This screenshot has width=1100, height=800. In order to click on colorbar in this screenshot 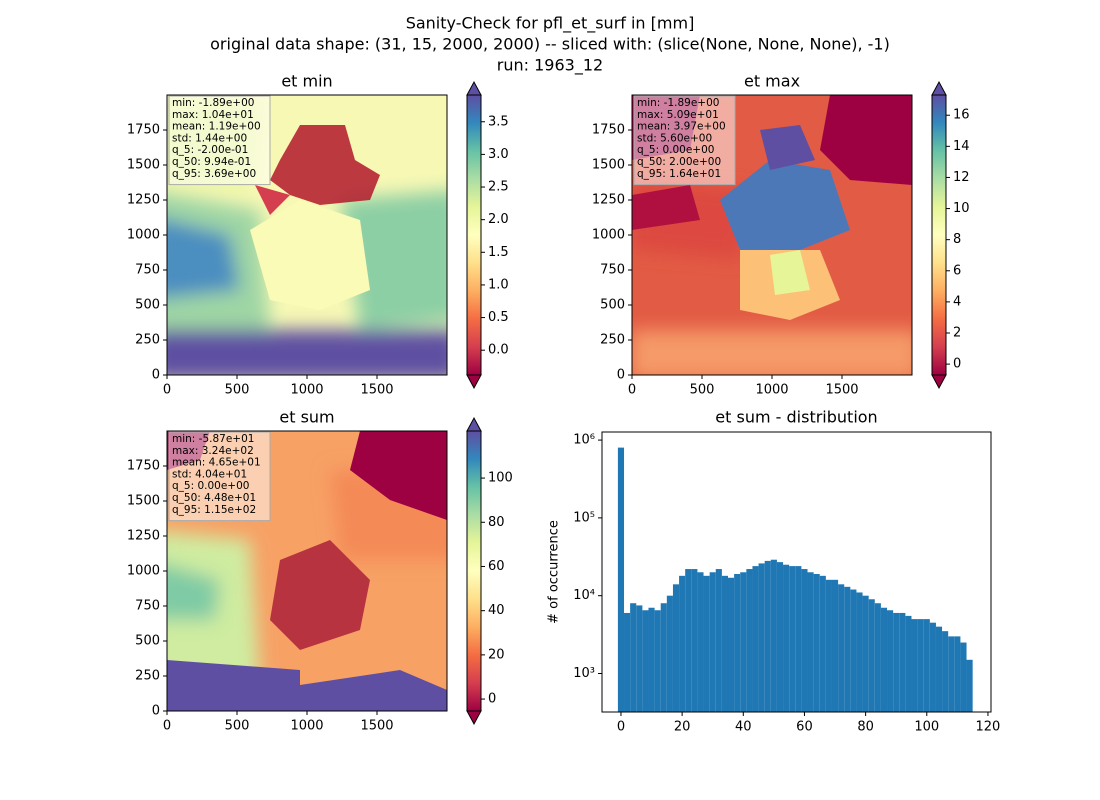, I will do `click(939, 235)`.